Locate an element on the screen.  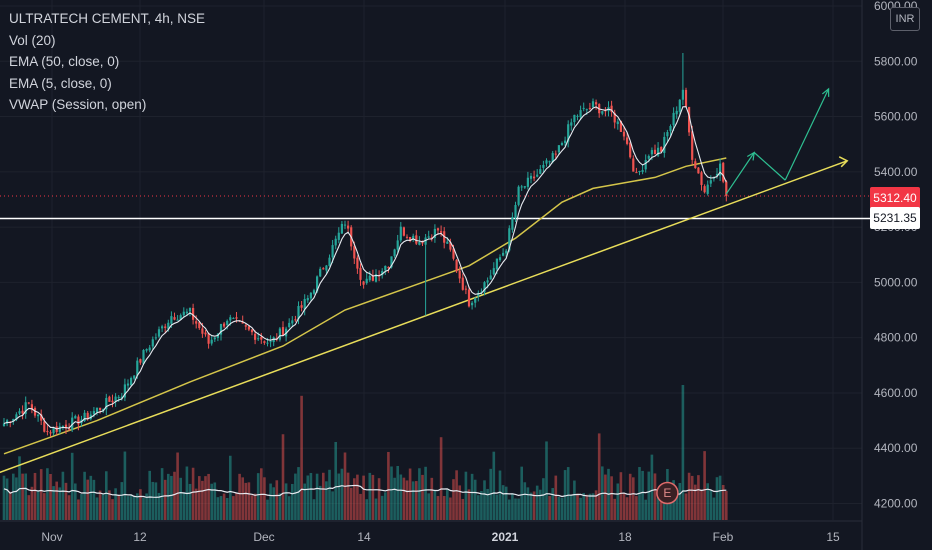
legend-study-ema50: EMA (50, close, 0) is located at coordinates (64, 61).